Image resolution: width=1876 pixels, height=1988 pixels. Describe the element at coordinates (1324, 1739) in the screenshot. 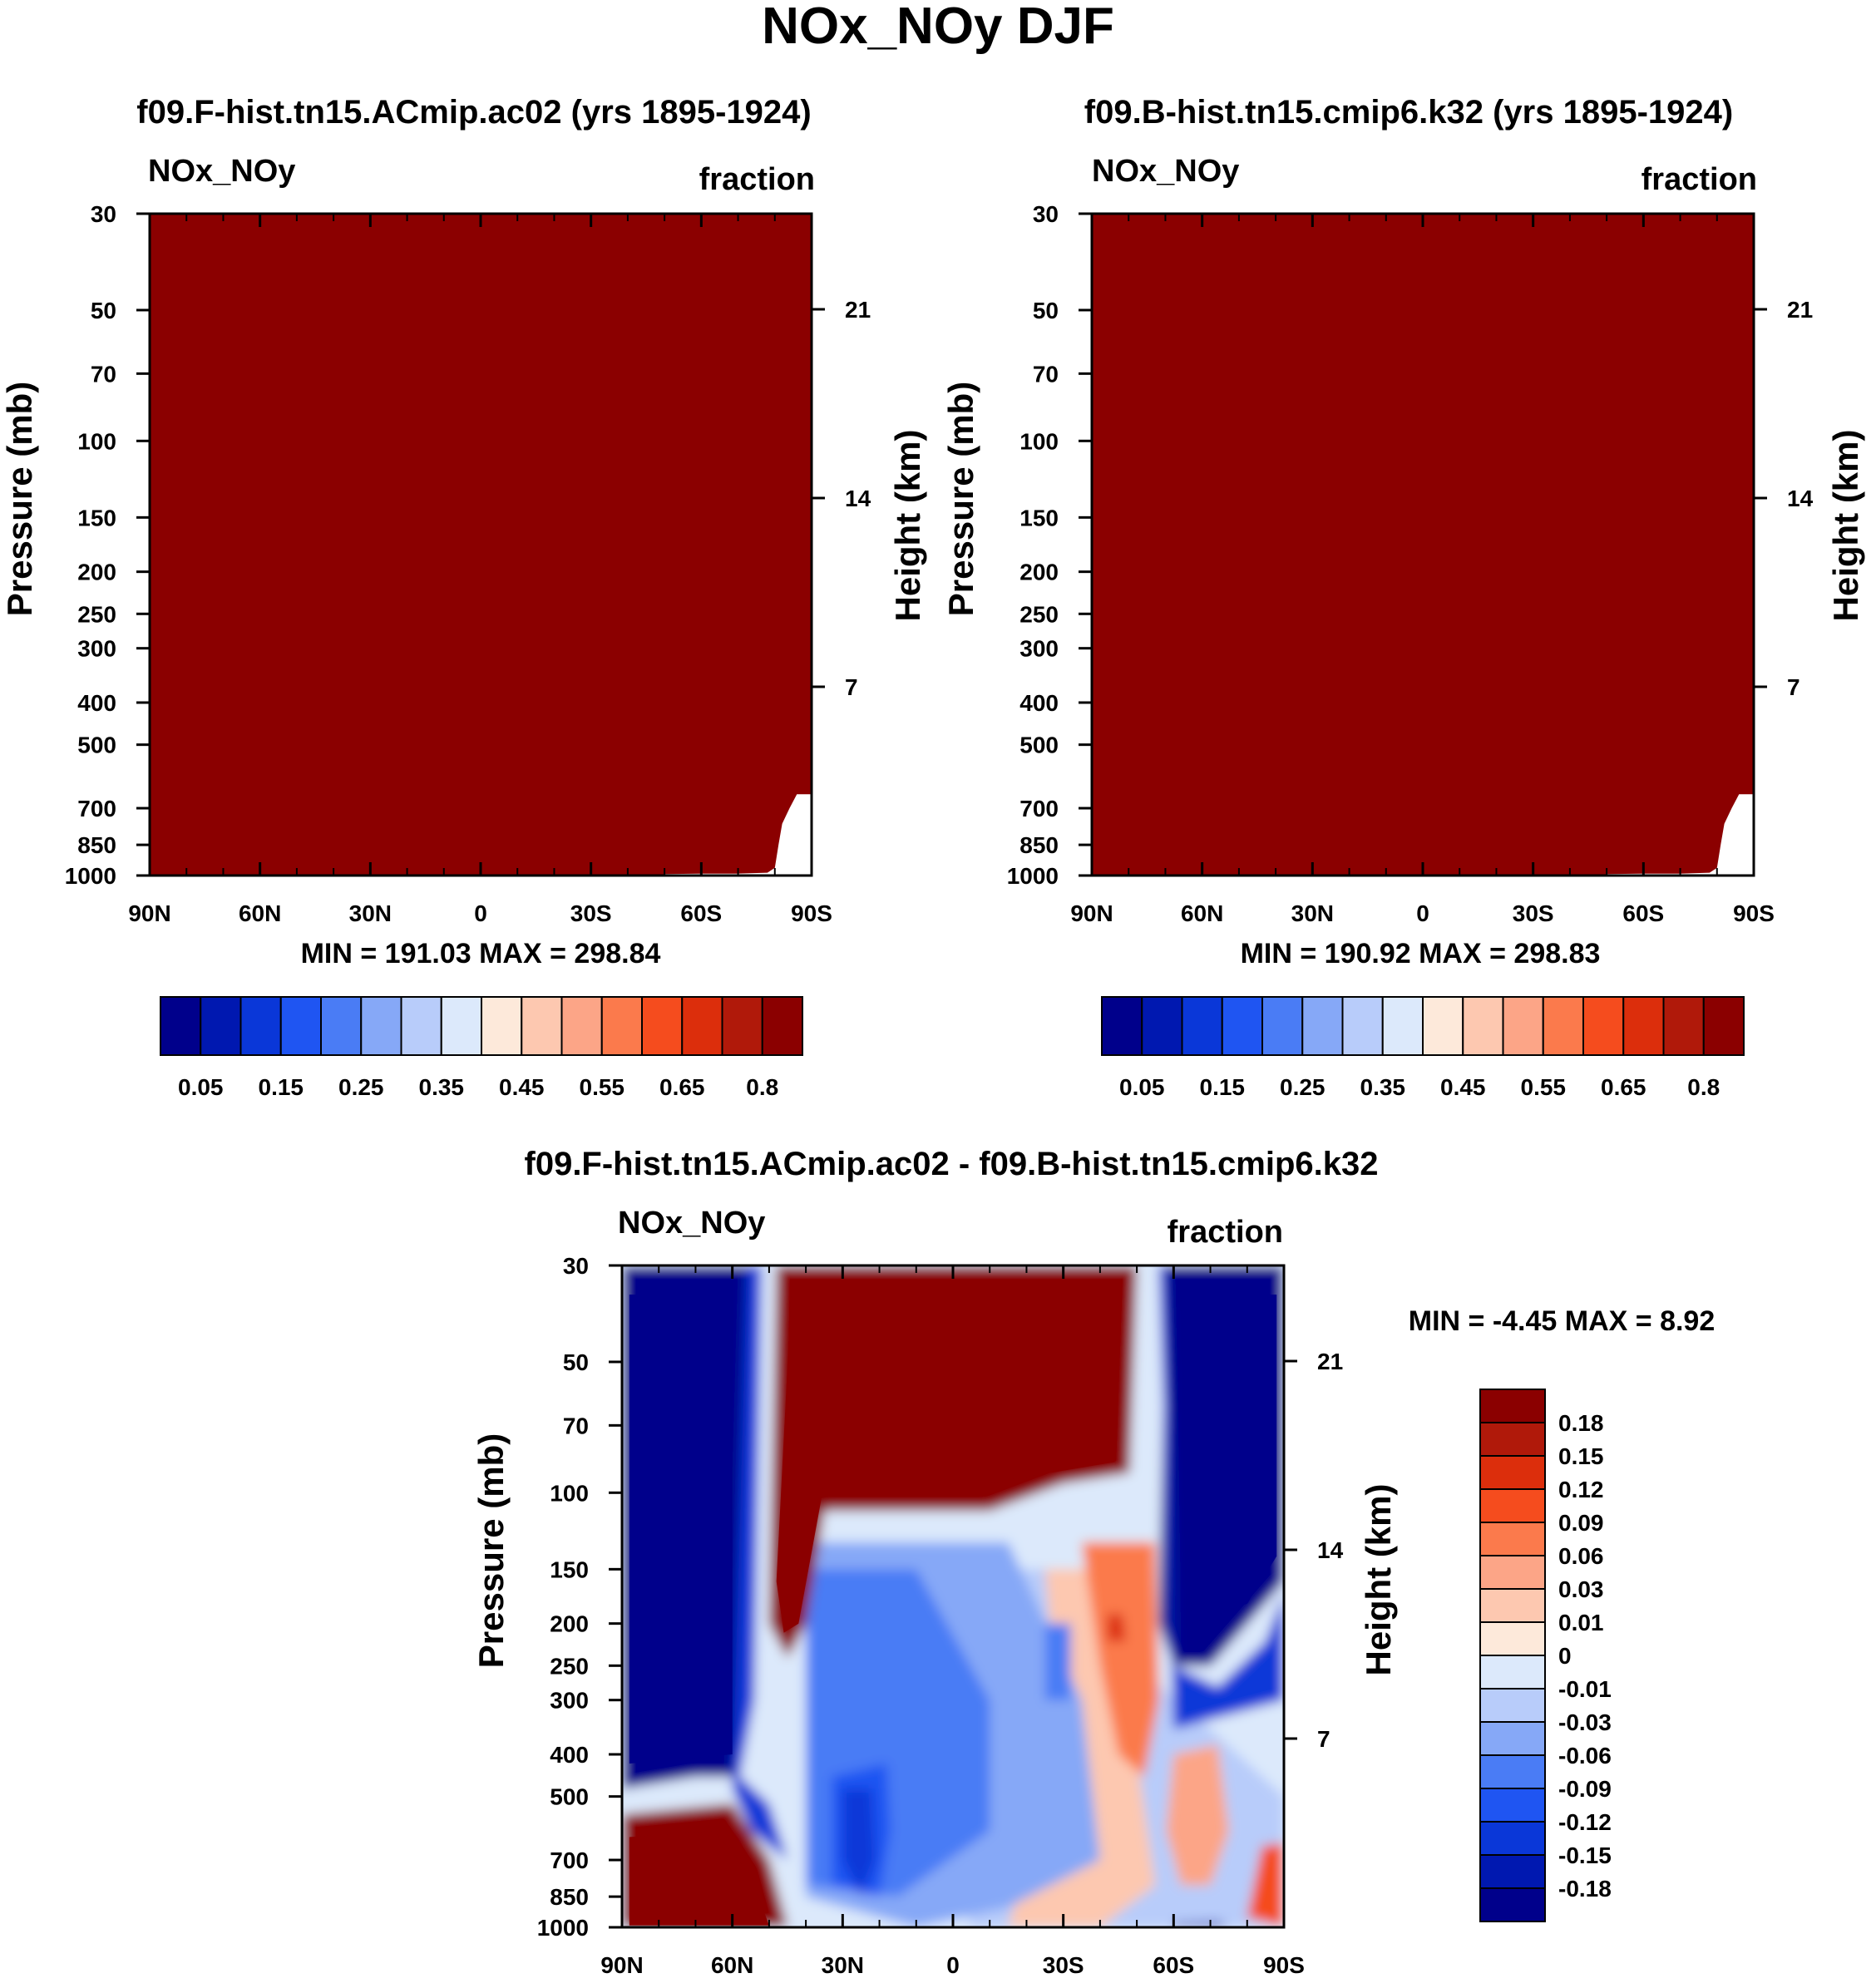

I see `height-tick-label: 7` at that location.